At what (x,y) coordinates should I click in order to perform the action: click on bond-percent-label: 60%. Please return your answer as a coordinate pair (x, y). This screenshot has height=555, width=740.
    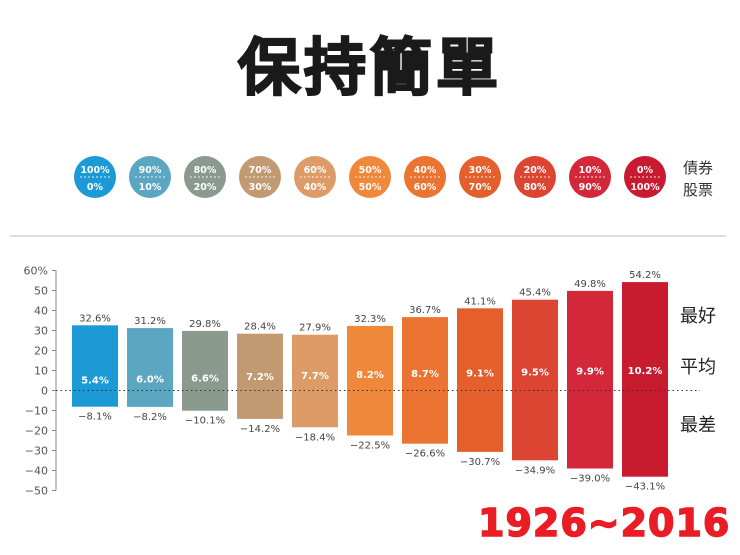
    Looking at the image, I should click on (315, 170).